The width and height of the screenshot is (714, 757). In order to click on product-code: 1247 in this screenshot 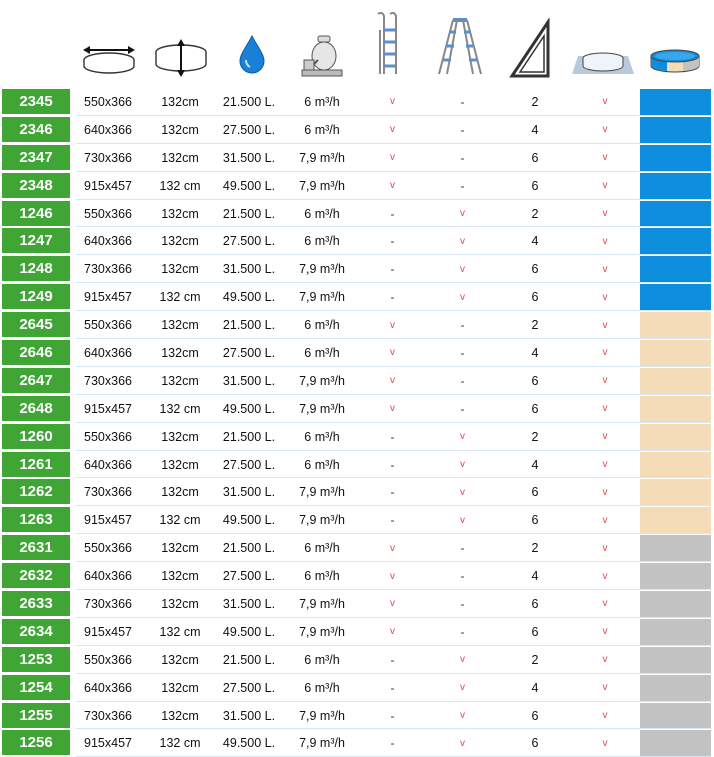, I will do `click(36, 241)`.